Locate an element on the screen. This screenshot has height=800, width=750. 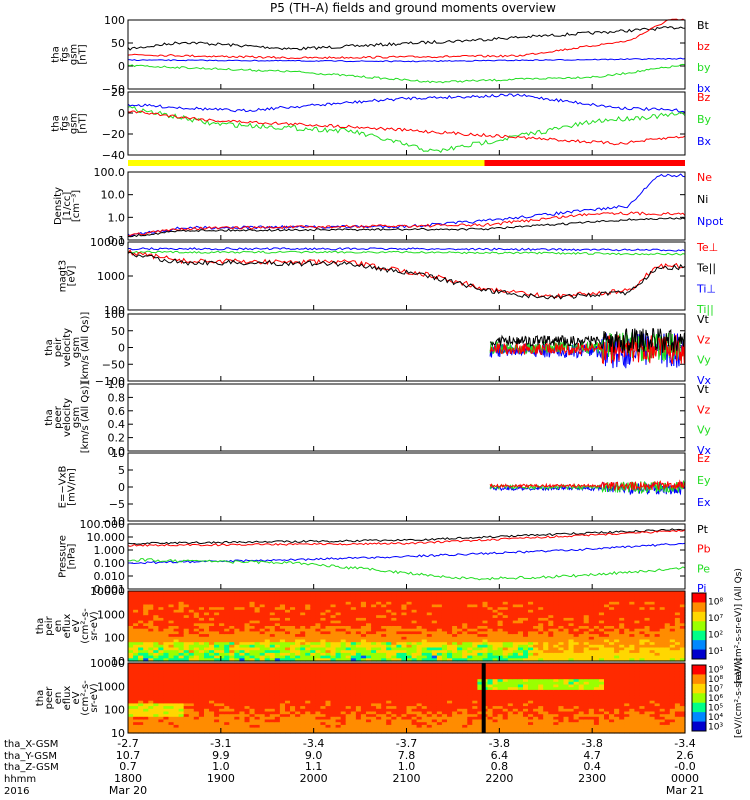
trace-Pe is located at coordinates (406, 569).